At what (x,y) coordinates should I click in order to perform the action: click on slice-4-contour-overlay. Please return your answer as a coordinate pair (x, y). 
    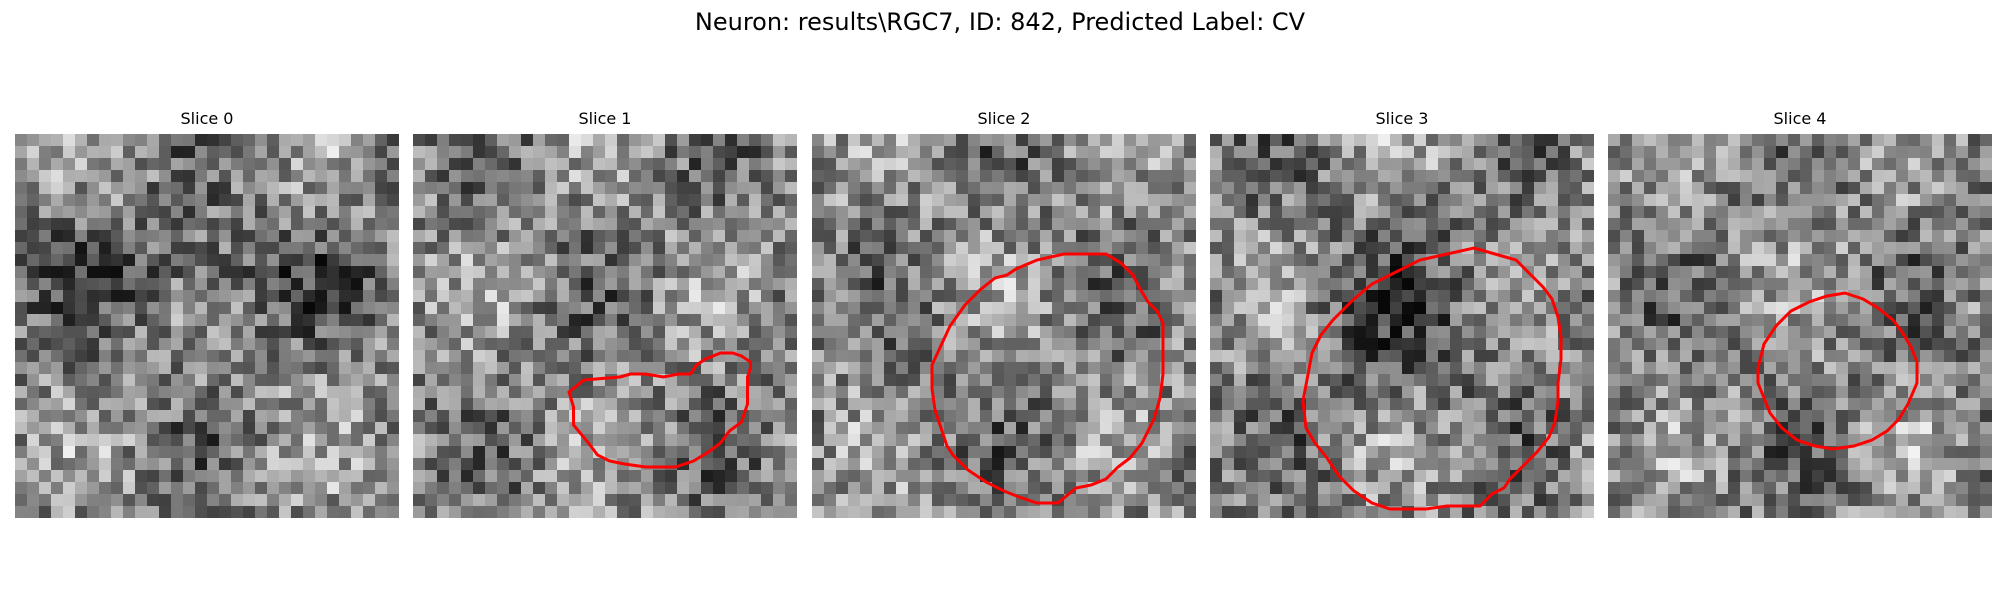
    Looking at the image, I should click on (1837, 371).